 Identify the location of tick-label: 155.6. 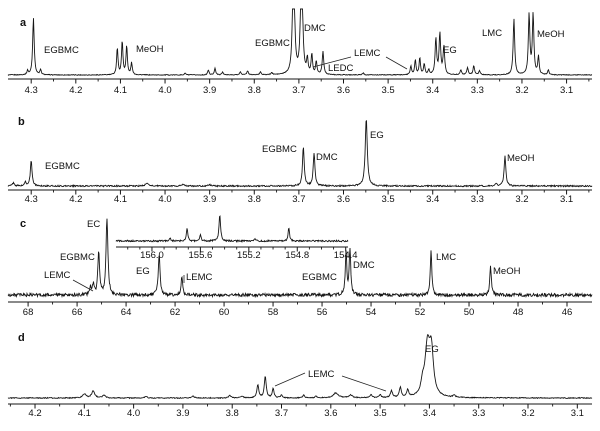
(201, 255).